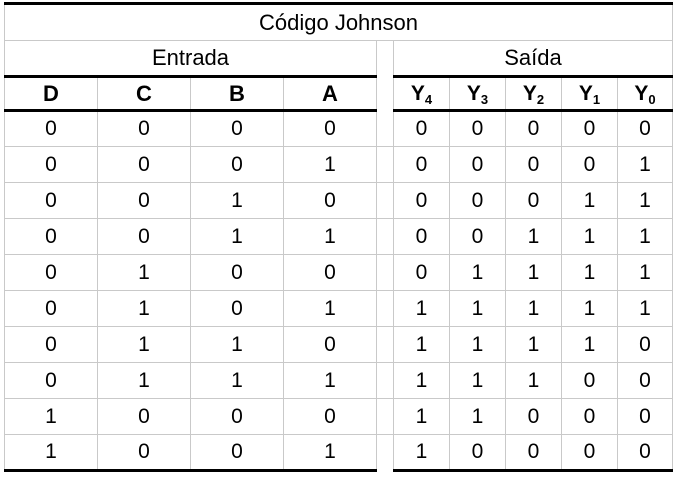  I want to click on column-header-y2: Y2, so click(533, 94).